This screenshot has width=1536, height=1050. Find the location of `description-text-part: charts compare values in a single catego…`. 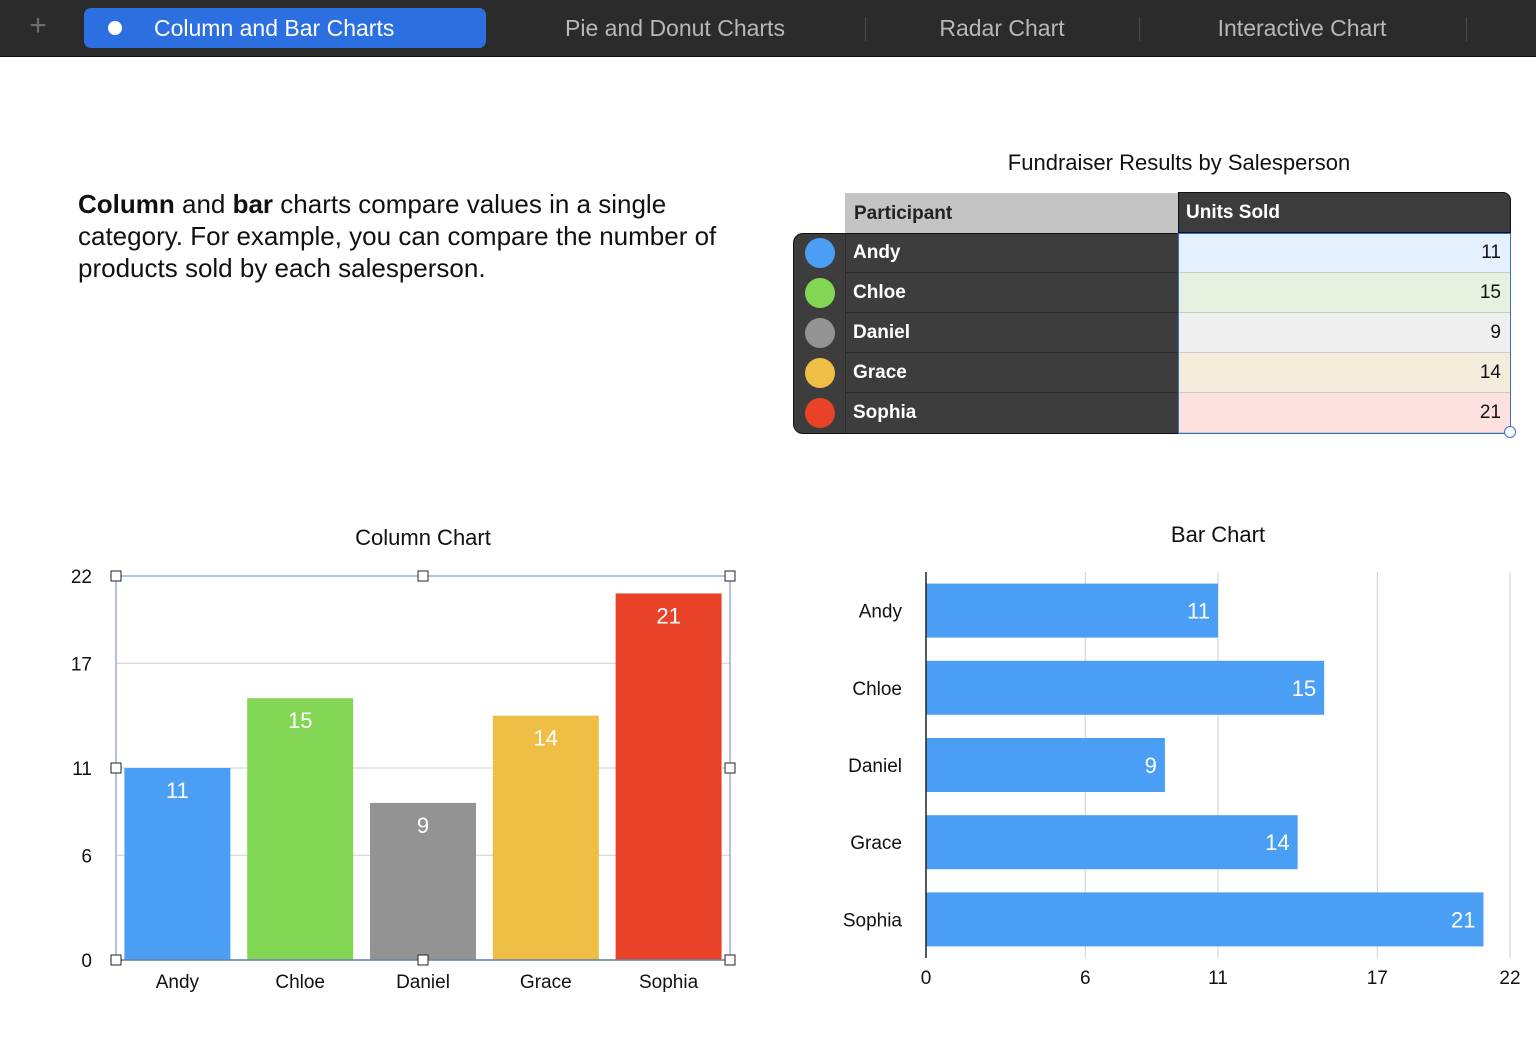

description-text-part: charts compare values in a single catego… is located at coordinates (397, 236).